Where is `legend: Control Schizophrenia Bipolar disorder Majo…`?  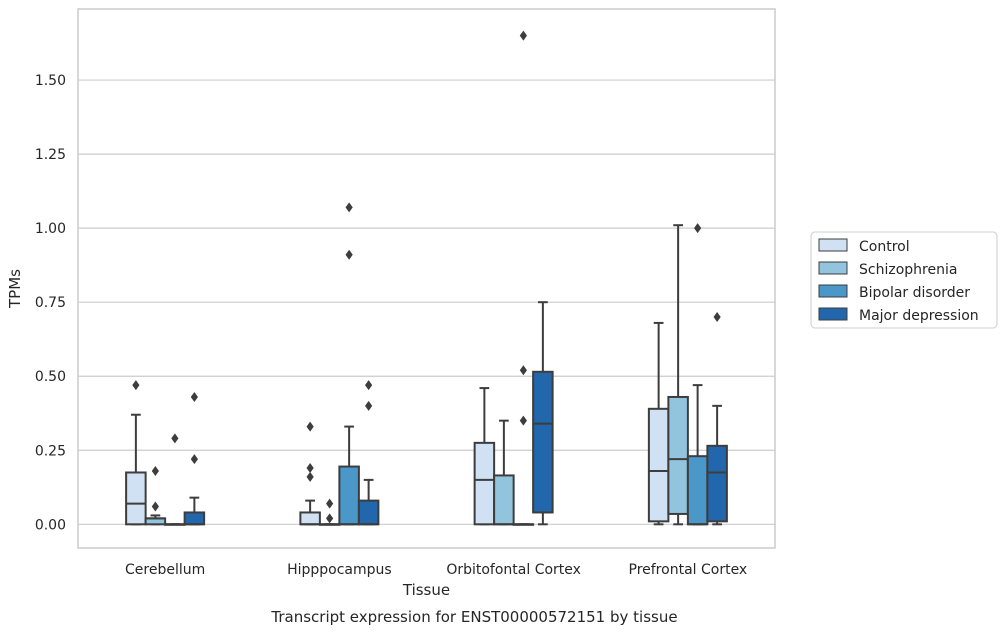 legend: Control Schizophrenia Bipolar disorder Majo… is located at coordinates (904, 280).